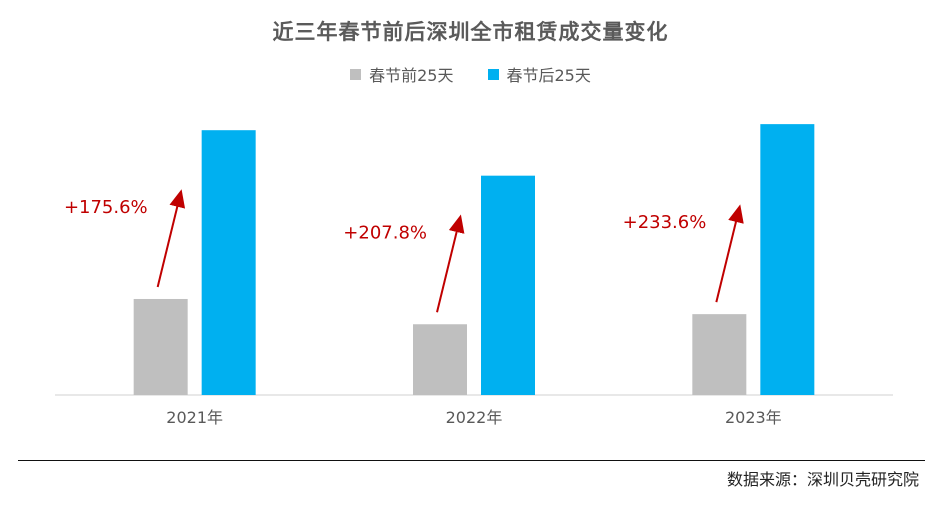 The width and height of the screenshot is (941, 532). What do you see at coordinates (548, 75) in the screenshot?
I see `legend-label-after: 春节后25天` at bounding box center [548, 75].